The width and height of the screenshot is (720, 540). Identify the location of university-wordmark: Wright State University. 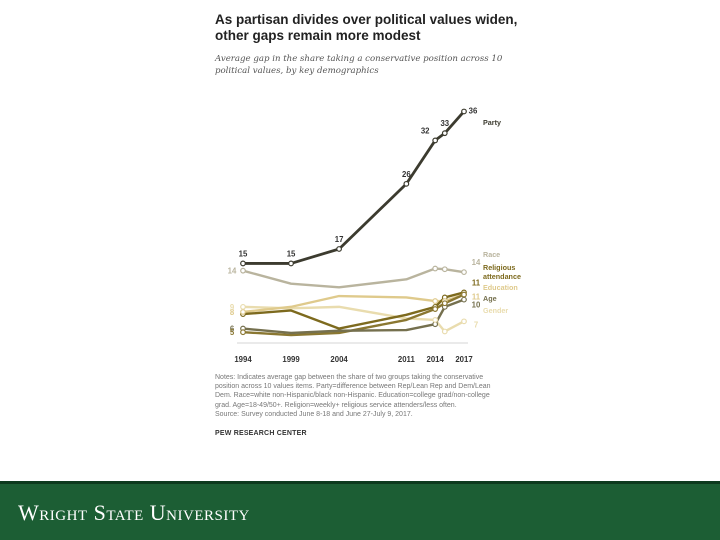
(134, 512).